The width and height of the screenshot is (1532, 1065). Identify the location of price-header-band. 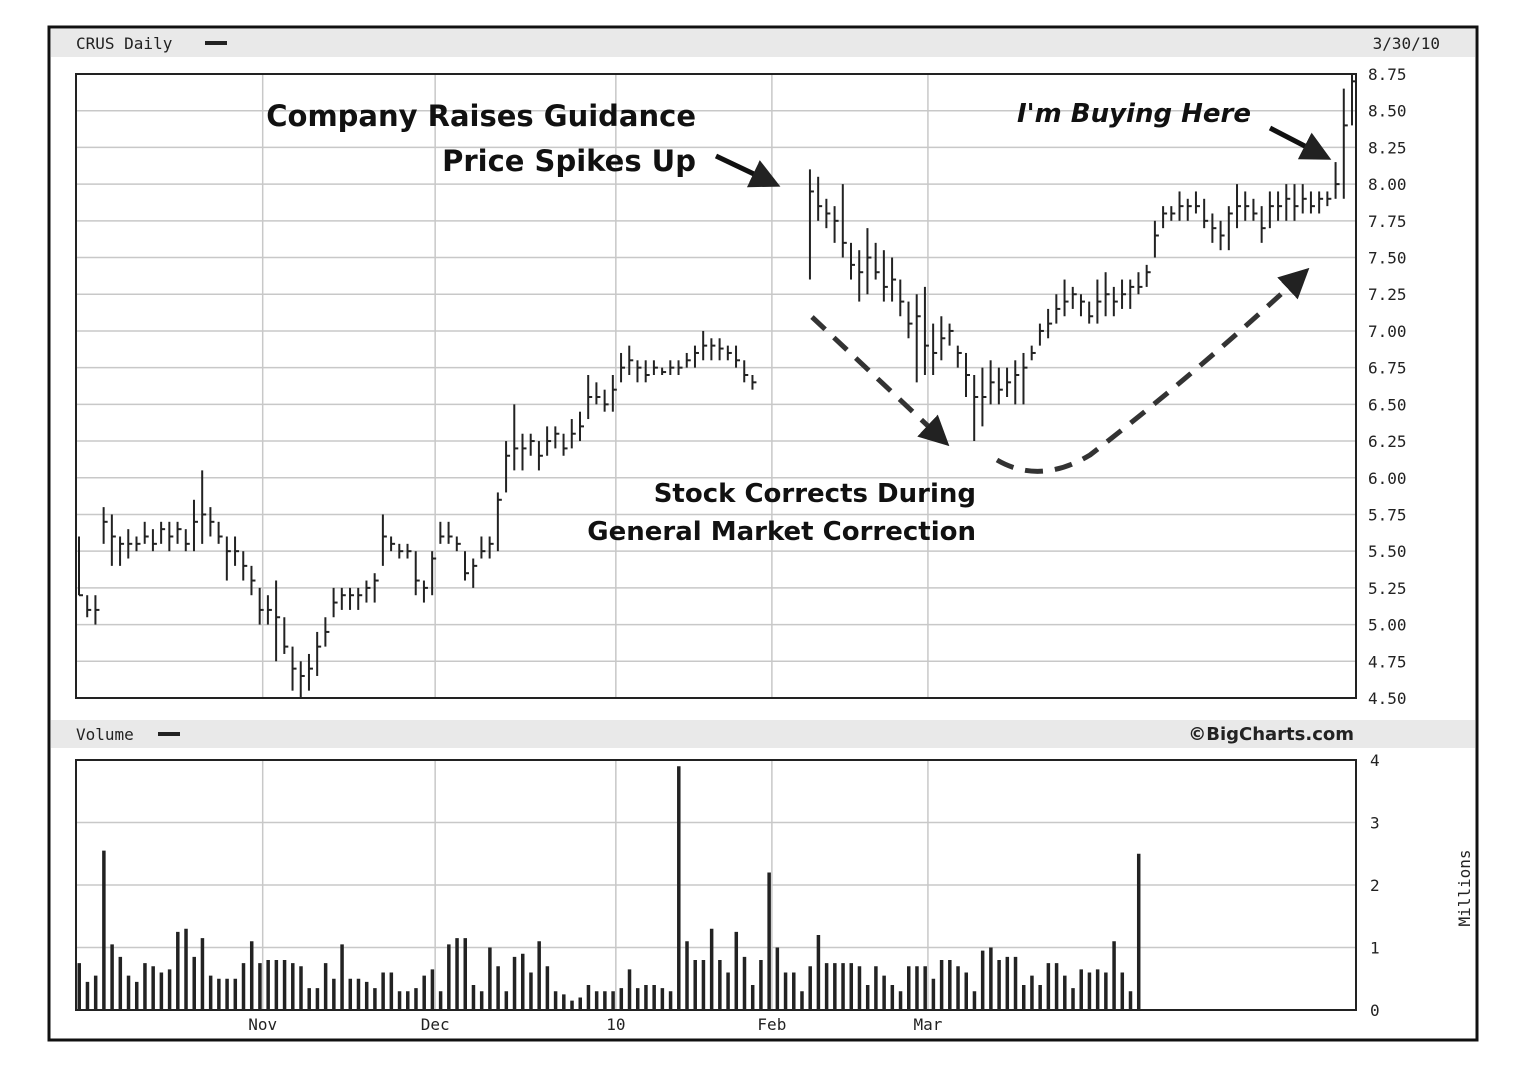
(763, 43).